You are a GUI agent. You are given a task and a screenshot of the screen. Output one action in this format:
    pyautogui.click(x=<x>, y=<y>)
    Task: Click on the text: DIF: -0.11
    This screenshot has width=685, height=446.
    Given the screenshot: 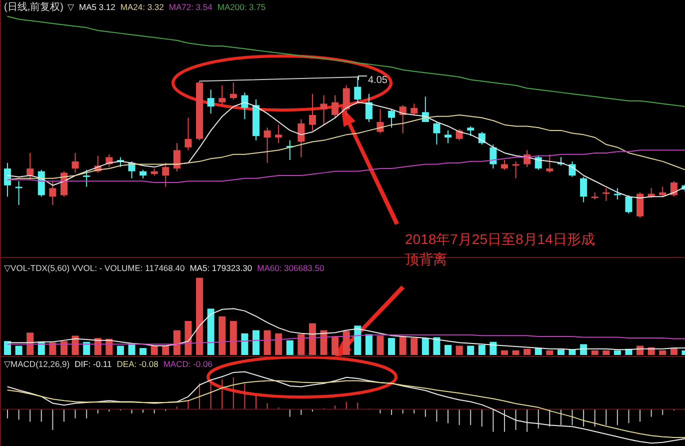 What is the action you would take?
    pyautogui.click(x=93, y=364)
    